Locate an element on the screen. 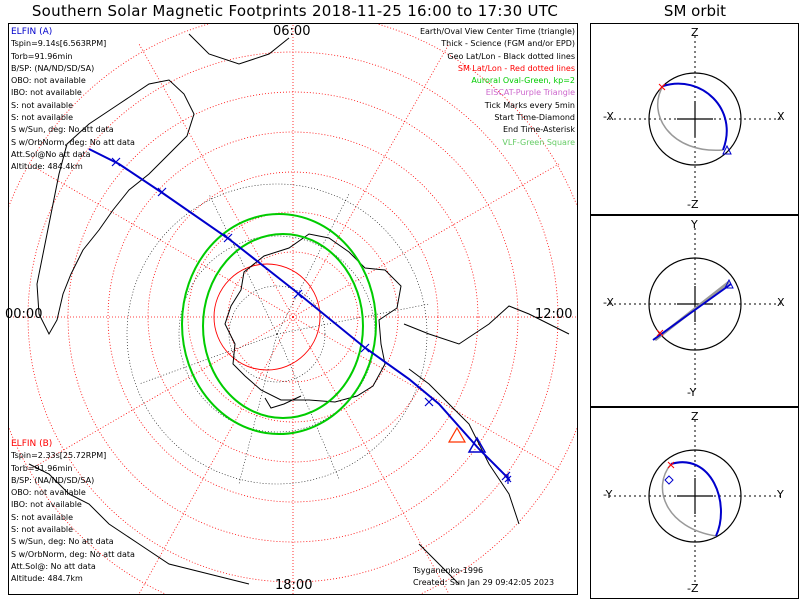  axis-left: -Y is located at coordinates (608, 494).